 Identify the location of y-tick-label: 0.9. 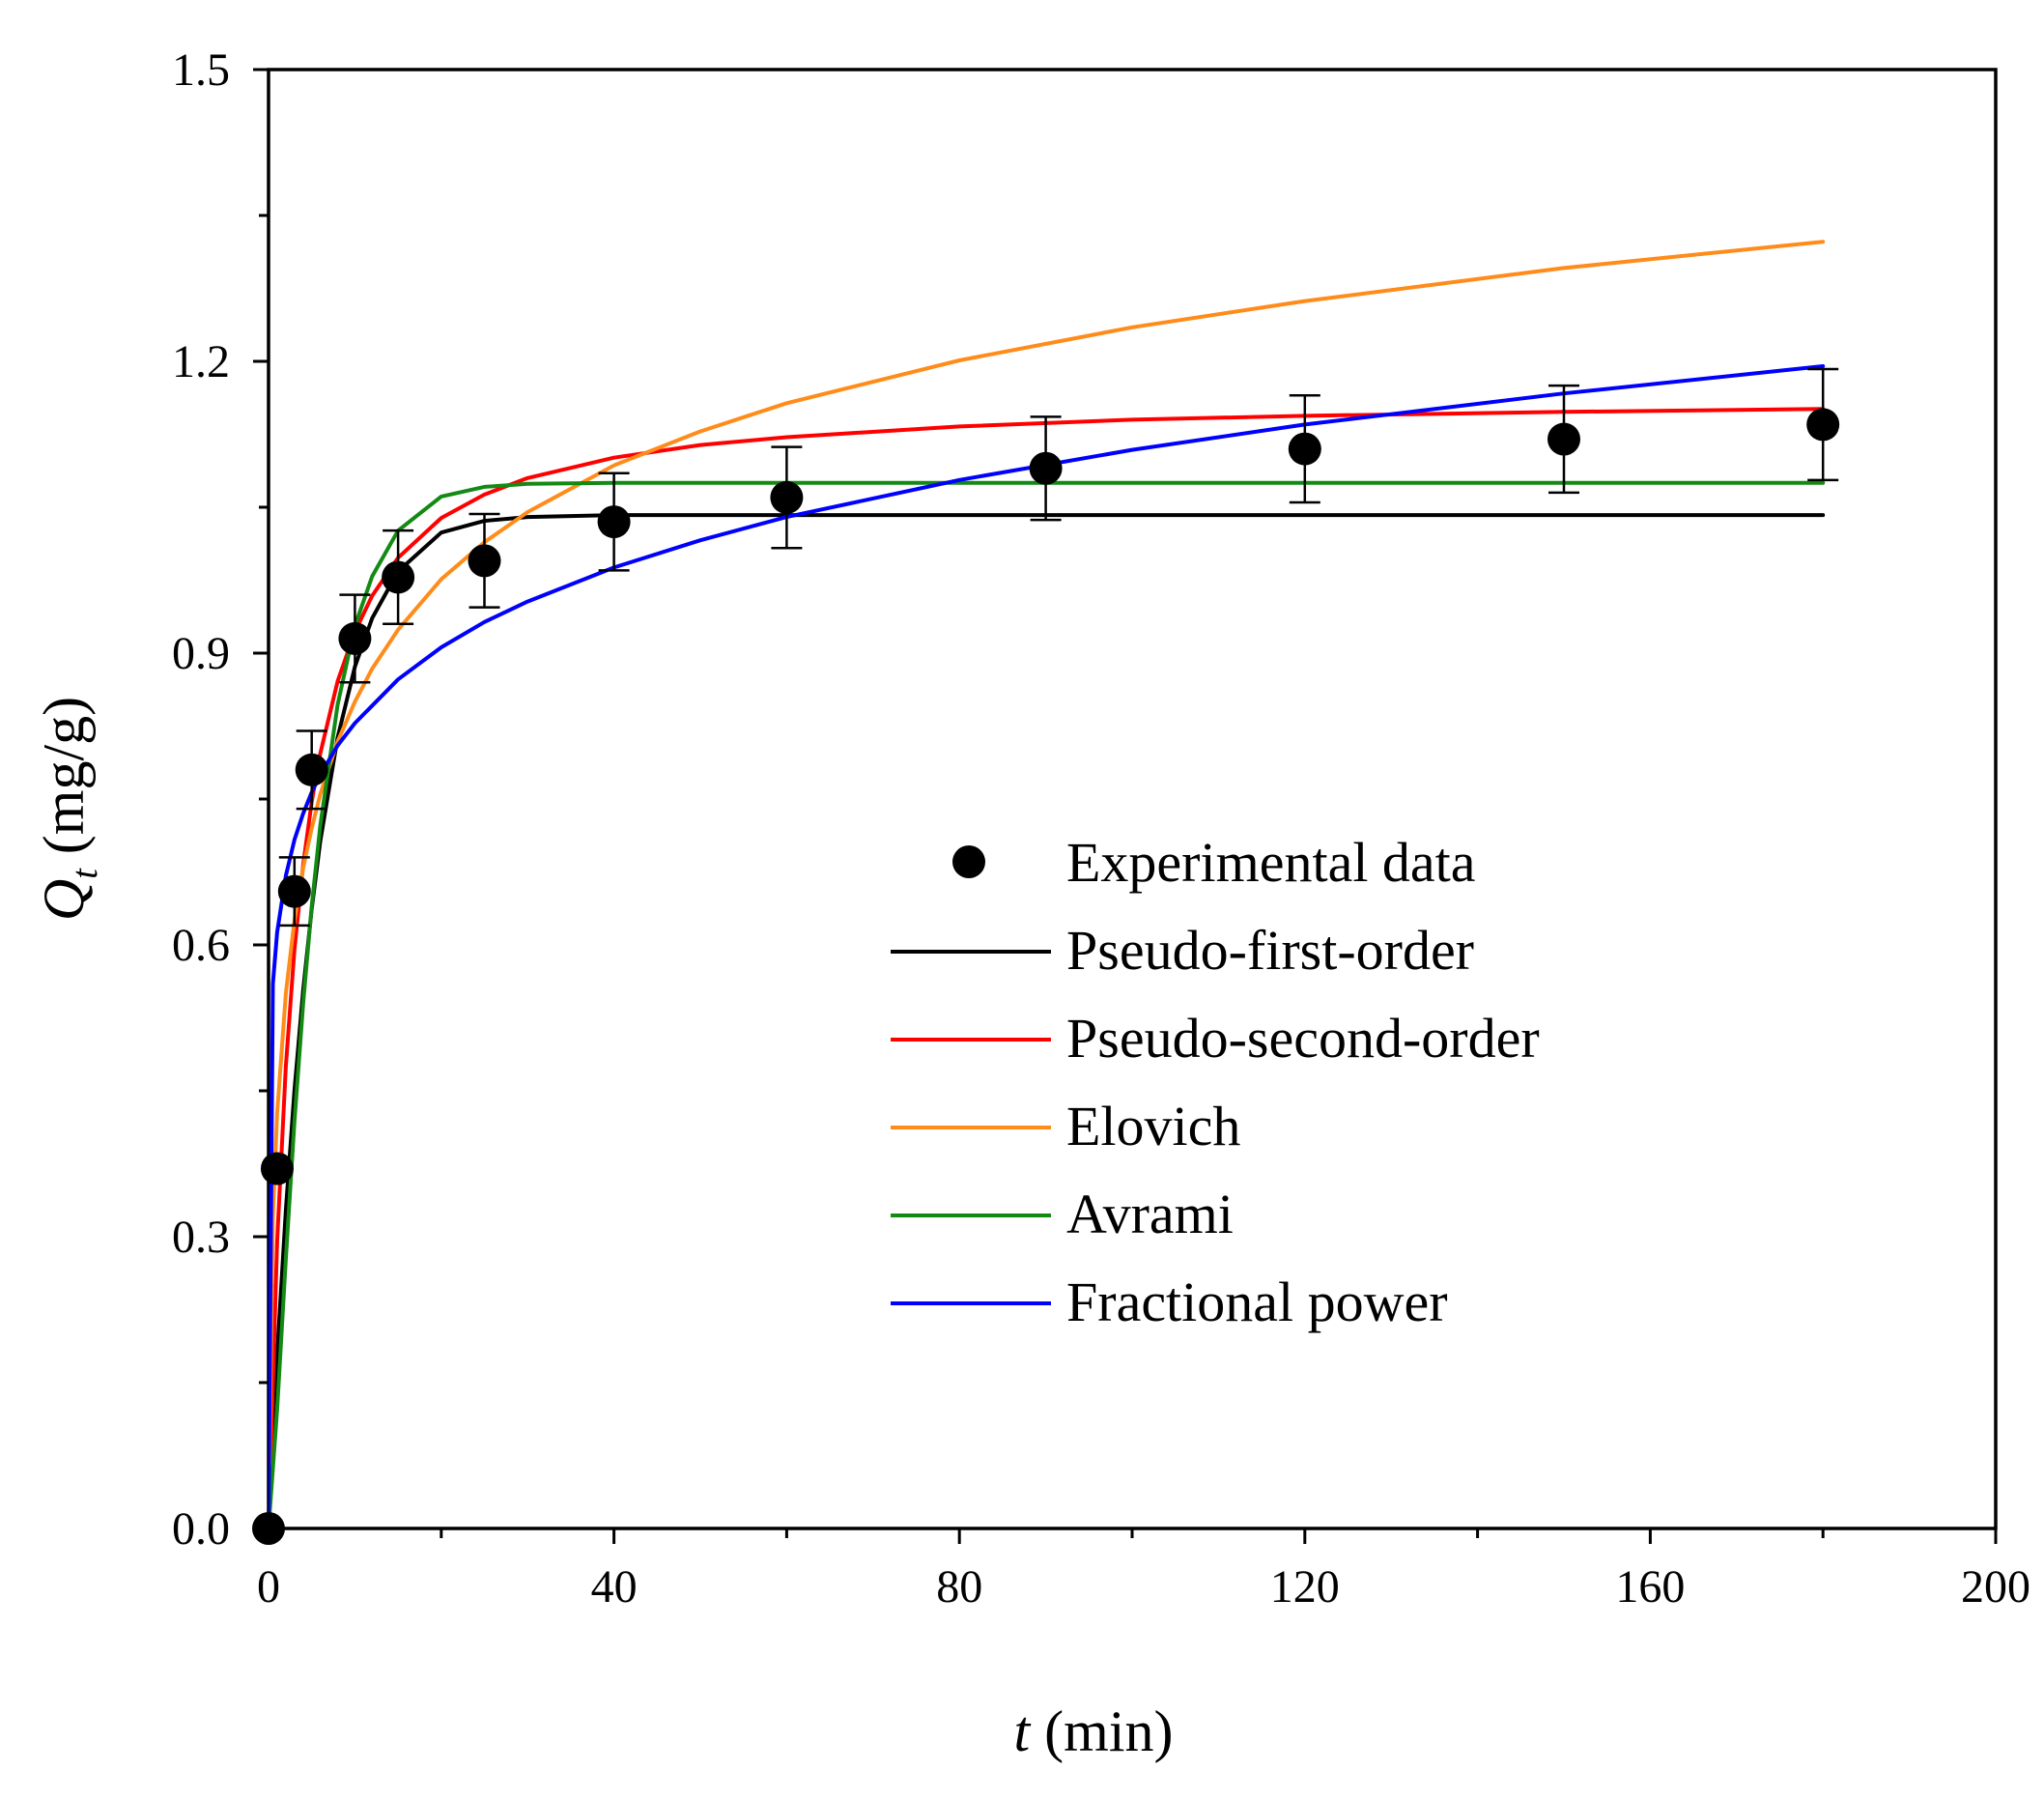
(201, 653).